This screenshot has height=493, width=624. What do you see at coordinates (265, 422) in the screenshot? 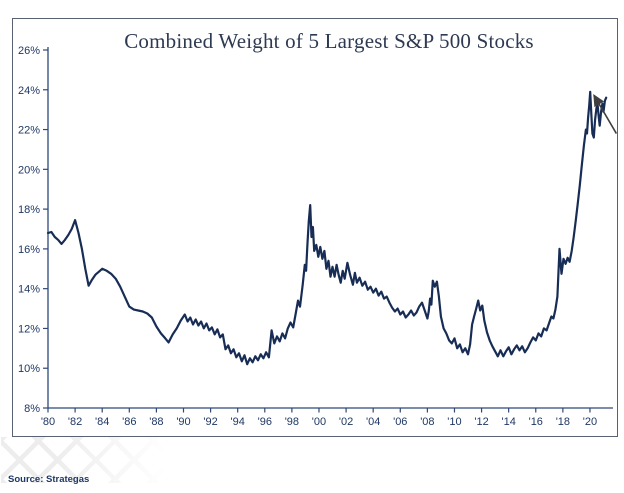
I see `x-tick-label: '96` at bounding box center [265, 422].